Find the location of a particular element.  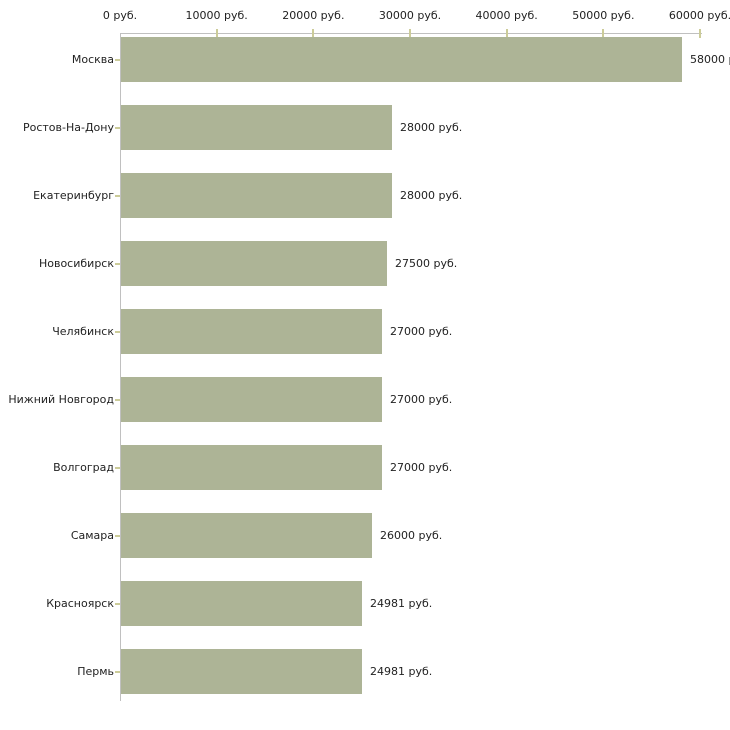

category-label: Самара is located at coordinates (92, 535).